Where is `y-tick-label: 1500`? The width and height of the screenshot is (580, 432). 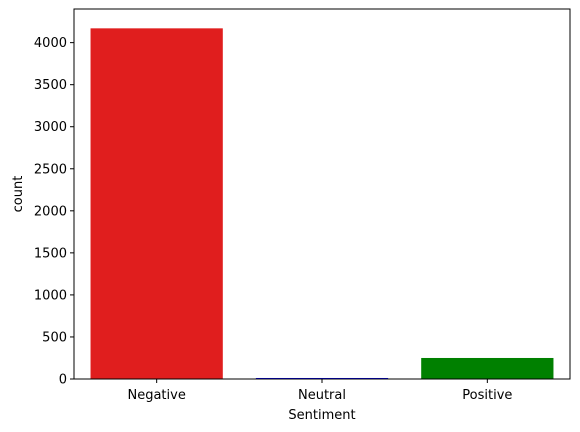
y-tick-label: 1500 is located at coordinates (50, 253).